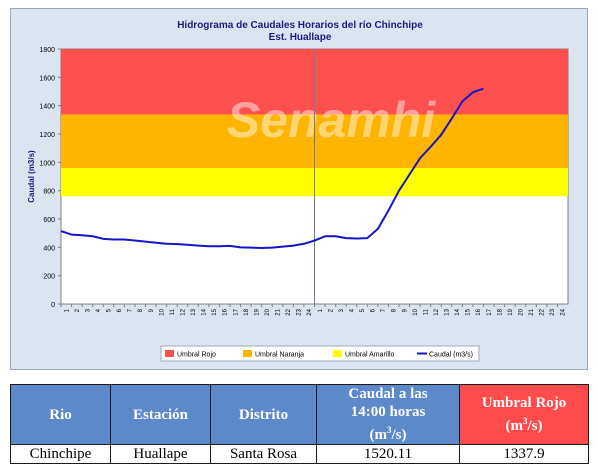 The height and width of the screenshot is (471, 598). I want to click on y-tick-label: 200, so click(49, 277).